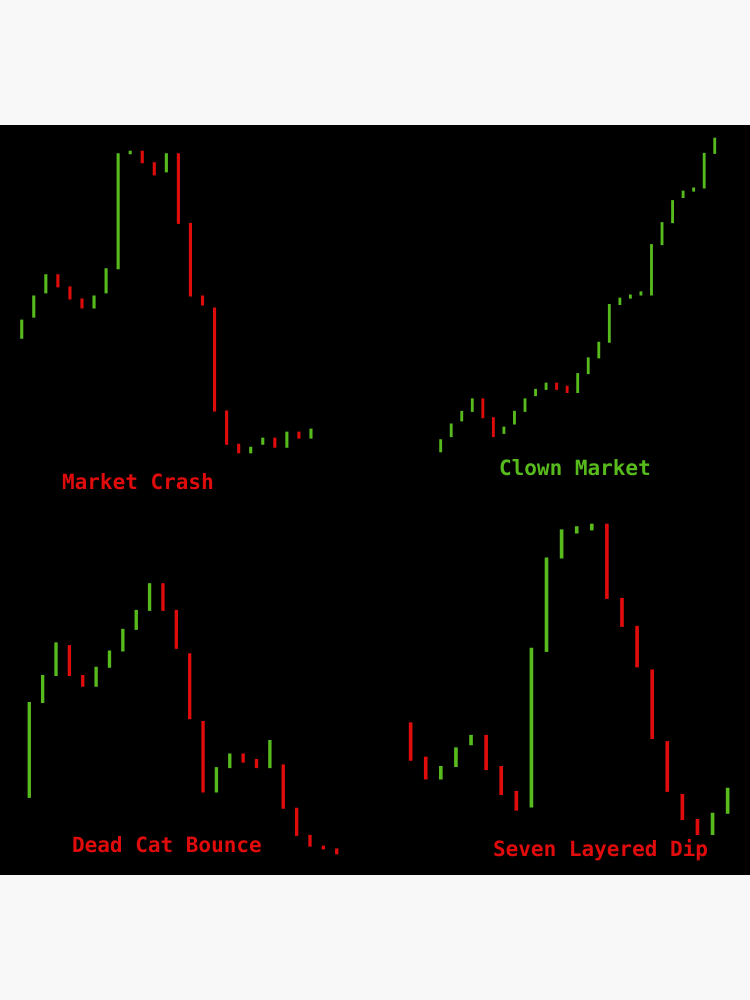 This screenshot has height=1000, width=750. What do you see at coordinates (167, 845) in the screenshot?
I see `text: Dead Cat Bounce` at bounding box center [167, 845].